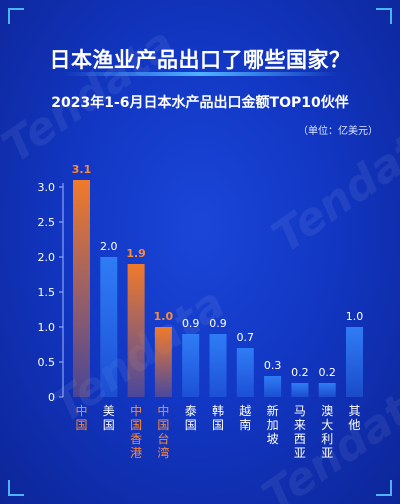  Describe the element at coordinates (327, 439) in the screenshot. I see `x-tick-label: 利` at that location.